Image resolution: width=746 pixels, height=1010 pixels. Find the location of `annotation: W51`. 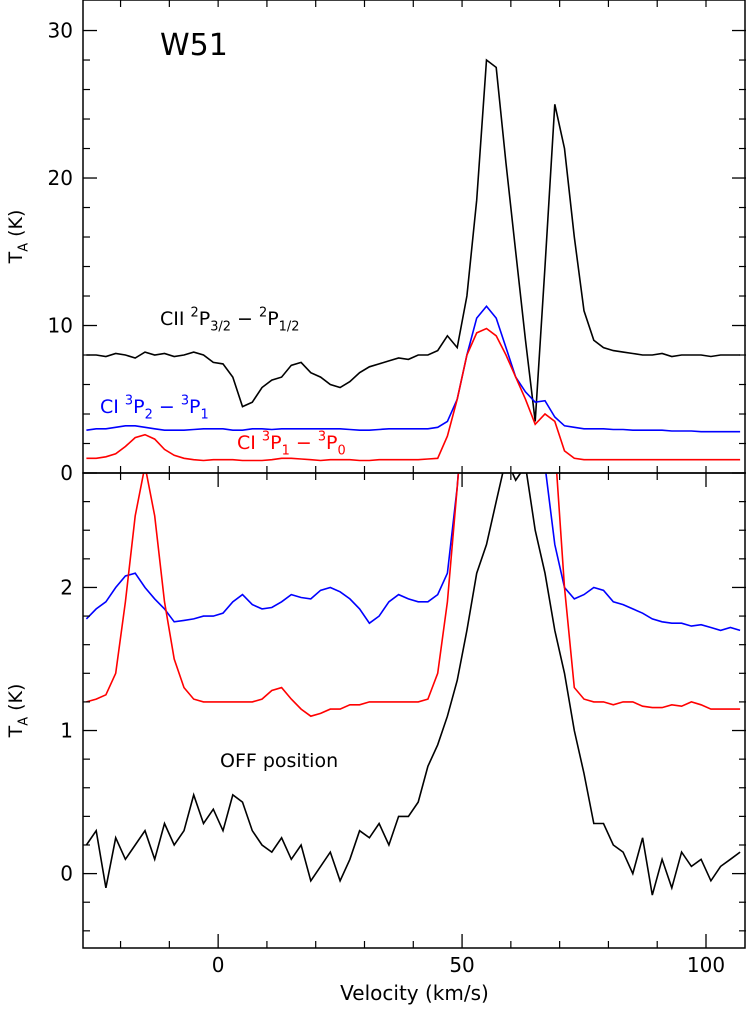

annotation: W51 is located at coordinates (194, 45).